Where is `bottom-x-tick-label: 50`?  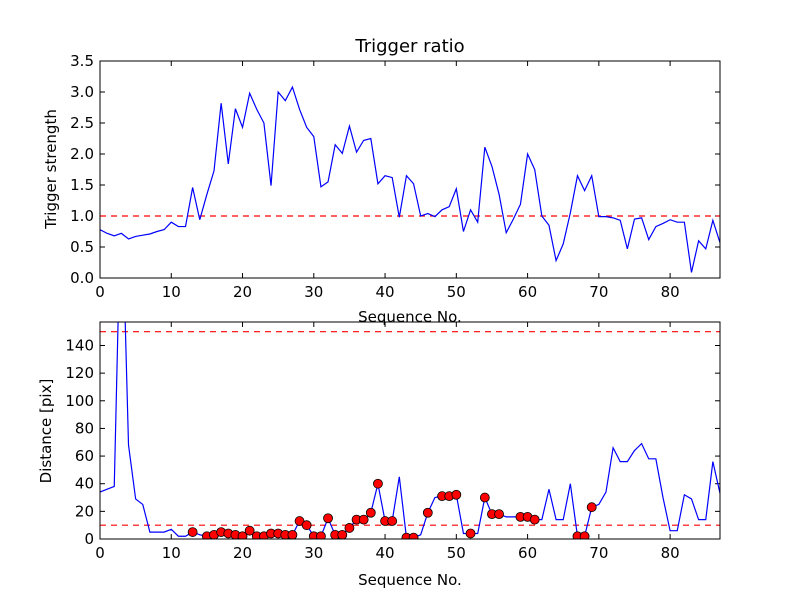 bottom-x-tick-label: 50 is located at coordinates (456, 553).